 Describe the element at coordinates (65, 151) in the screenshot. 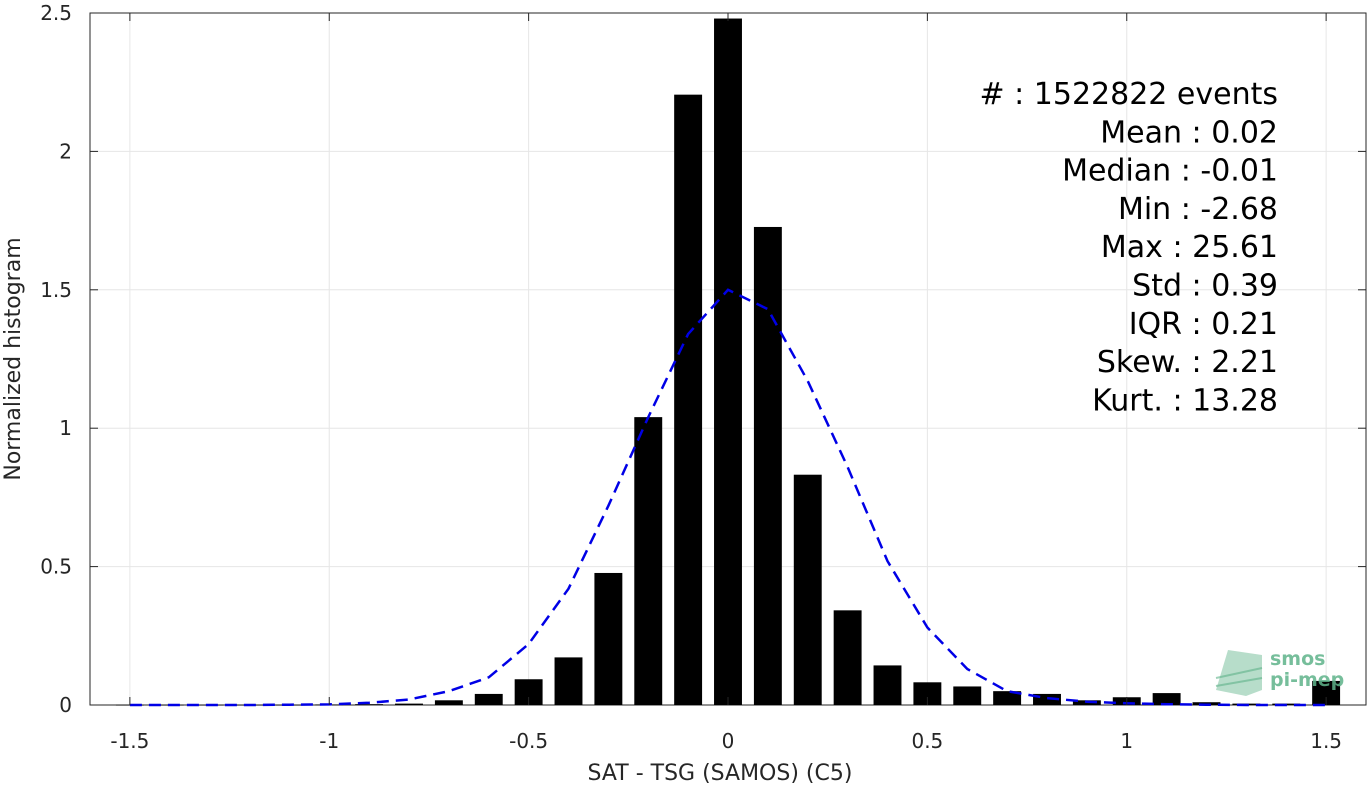

I see `y-tick-label: 2` at that location.